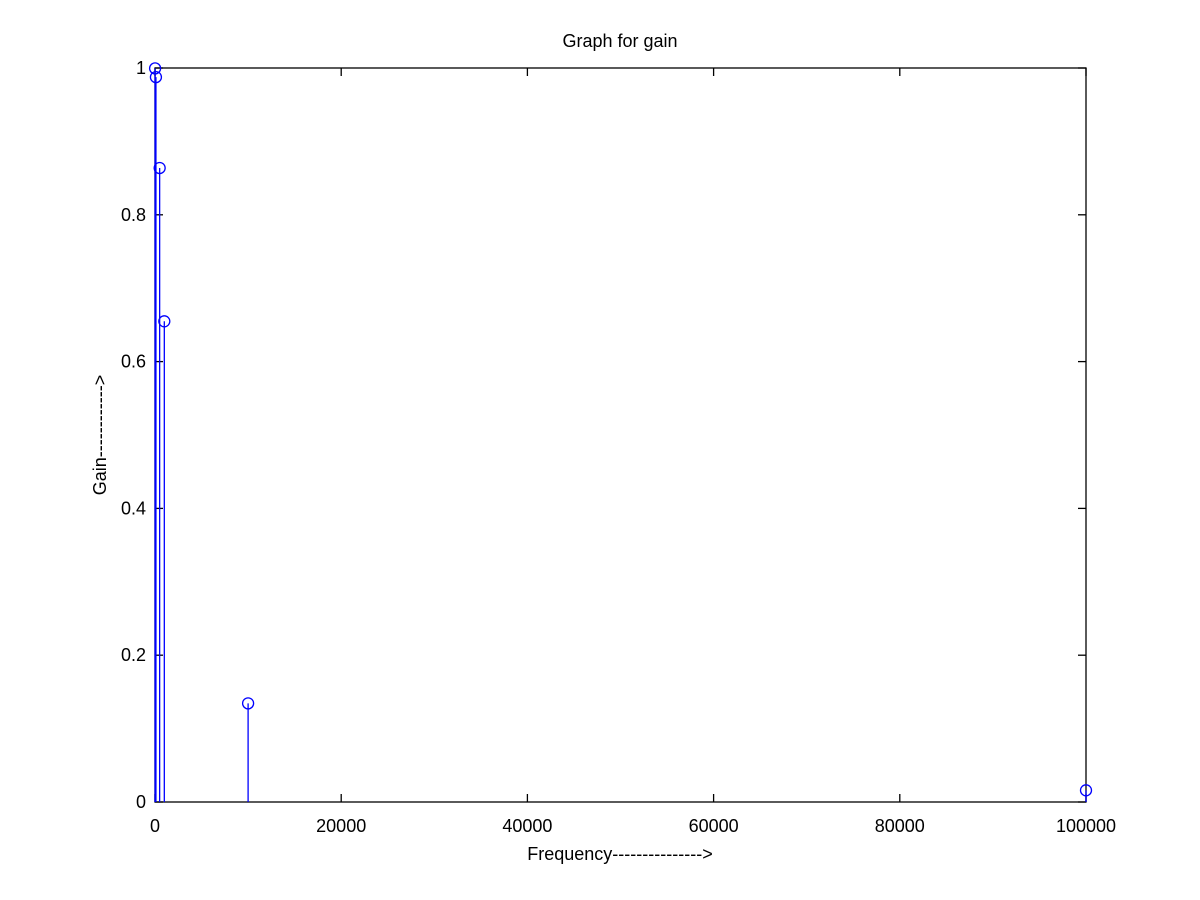 The height and width of the screenshot is (900, 1200). I want to click on x-tick-label: 20000, so click(341, 826).